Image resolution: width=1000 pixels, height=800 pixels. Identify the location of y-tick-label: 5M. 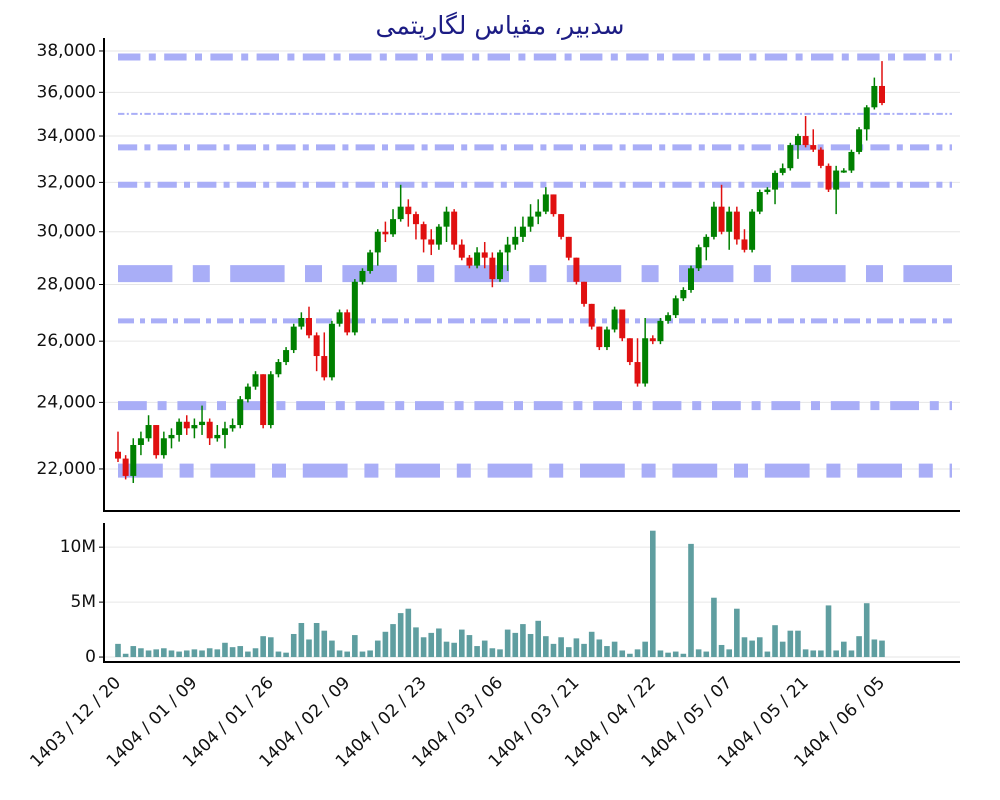
(83, 602).